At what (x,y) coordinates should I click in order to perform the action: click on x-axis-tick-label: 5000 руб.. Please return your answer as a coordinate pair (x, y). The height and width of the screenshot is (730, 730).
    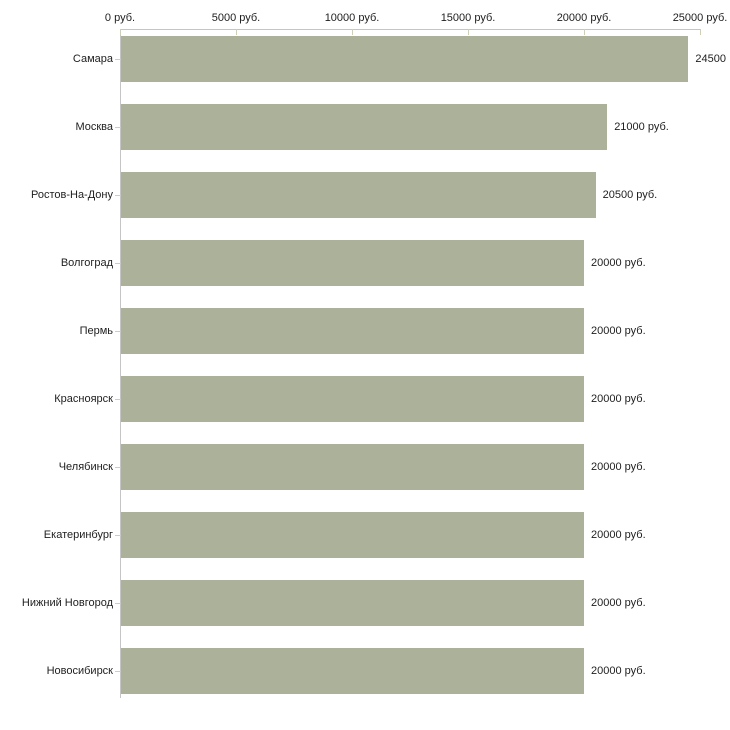
    Looking at the image, I should click on (236, 18).